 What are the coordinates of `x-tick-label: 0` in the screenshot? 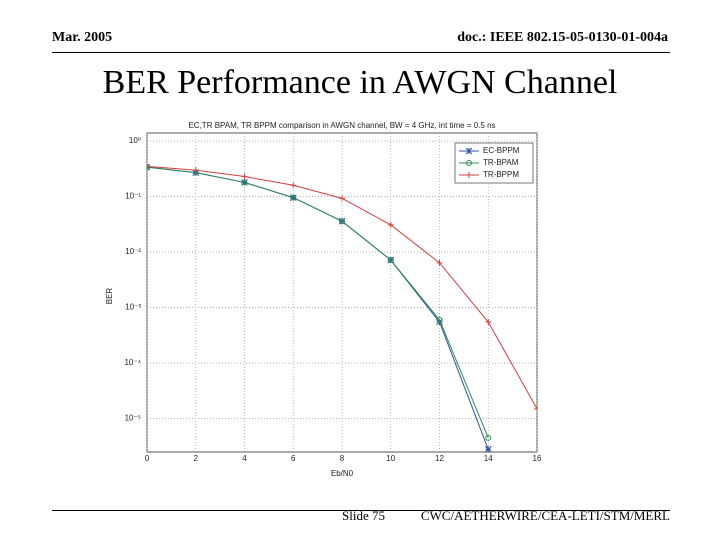 It's located at (147, 458).